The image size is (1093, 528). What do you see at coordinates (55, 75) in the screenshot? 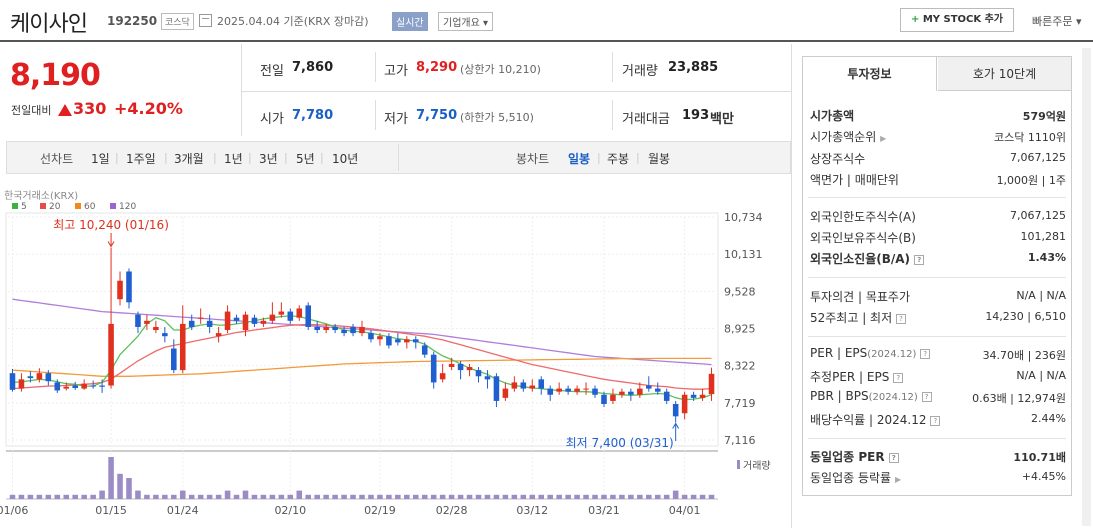
I see `current-price: 8,190` at bounding box center [55, 75].